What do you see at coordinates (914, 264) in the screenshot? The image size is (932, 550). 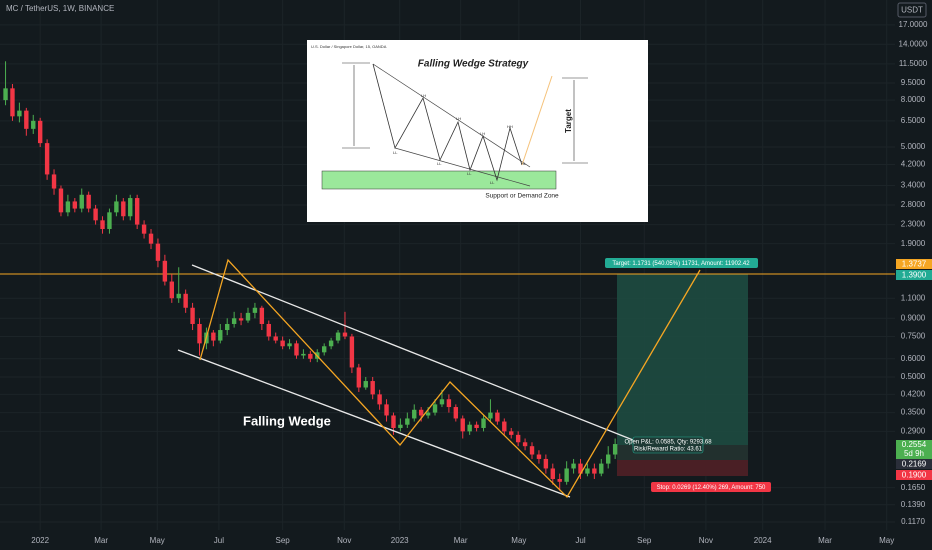 I see `line-price: 1.3737` at bounding box center [914, 264].